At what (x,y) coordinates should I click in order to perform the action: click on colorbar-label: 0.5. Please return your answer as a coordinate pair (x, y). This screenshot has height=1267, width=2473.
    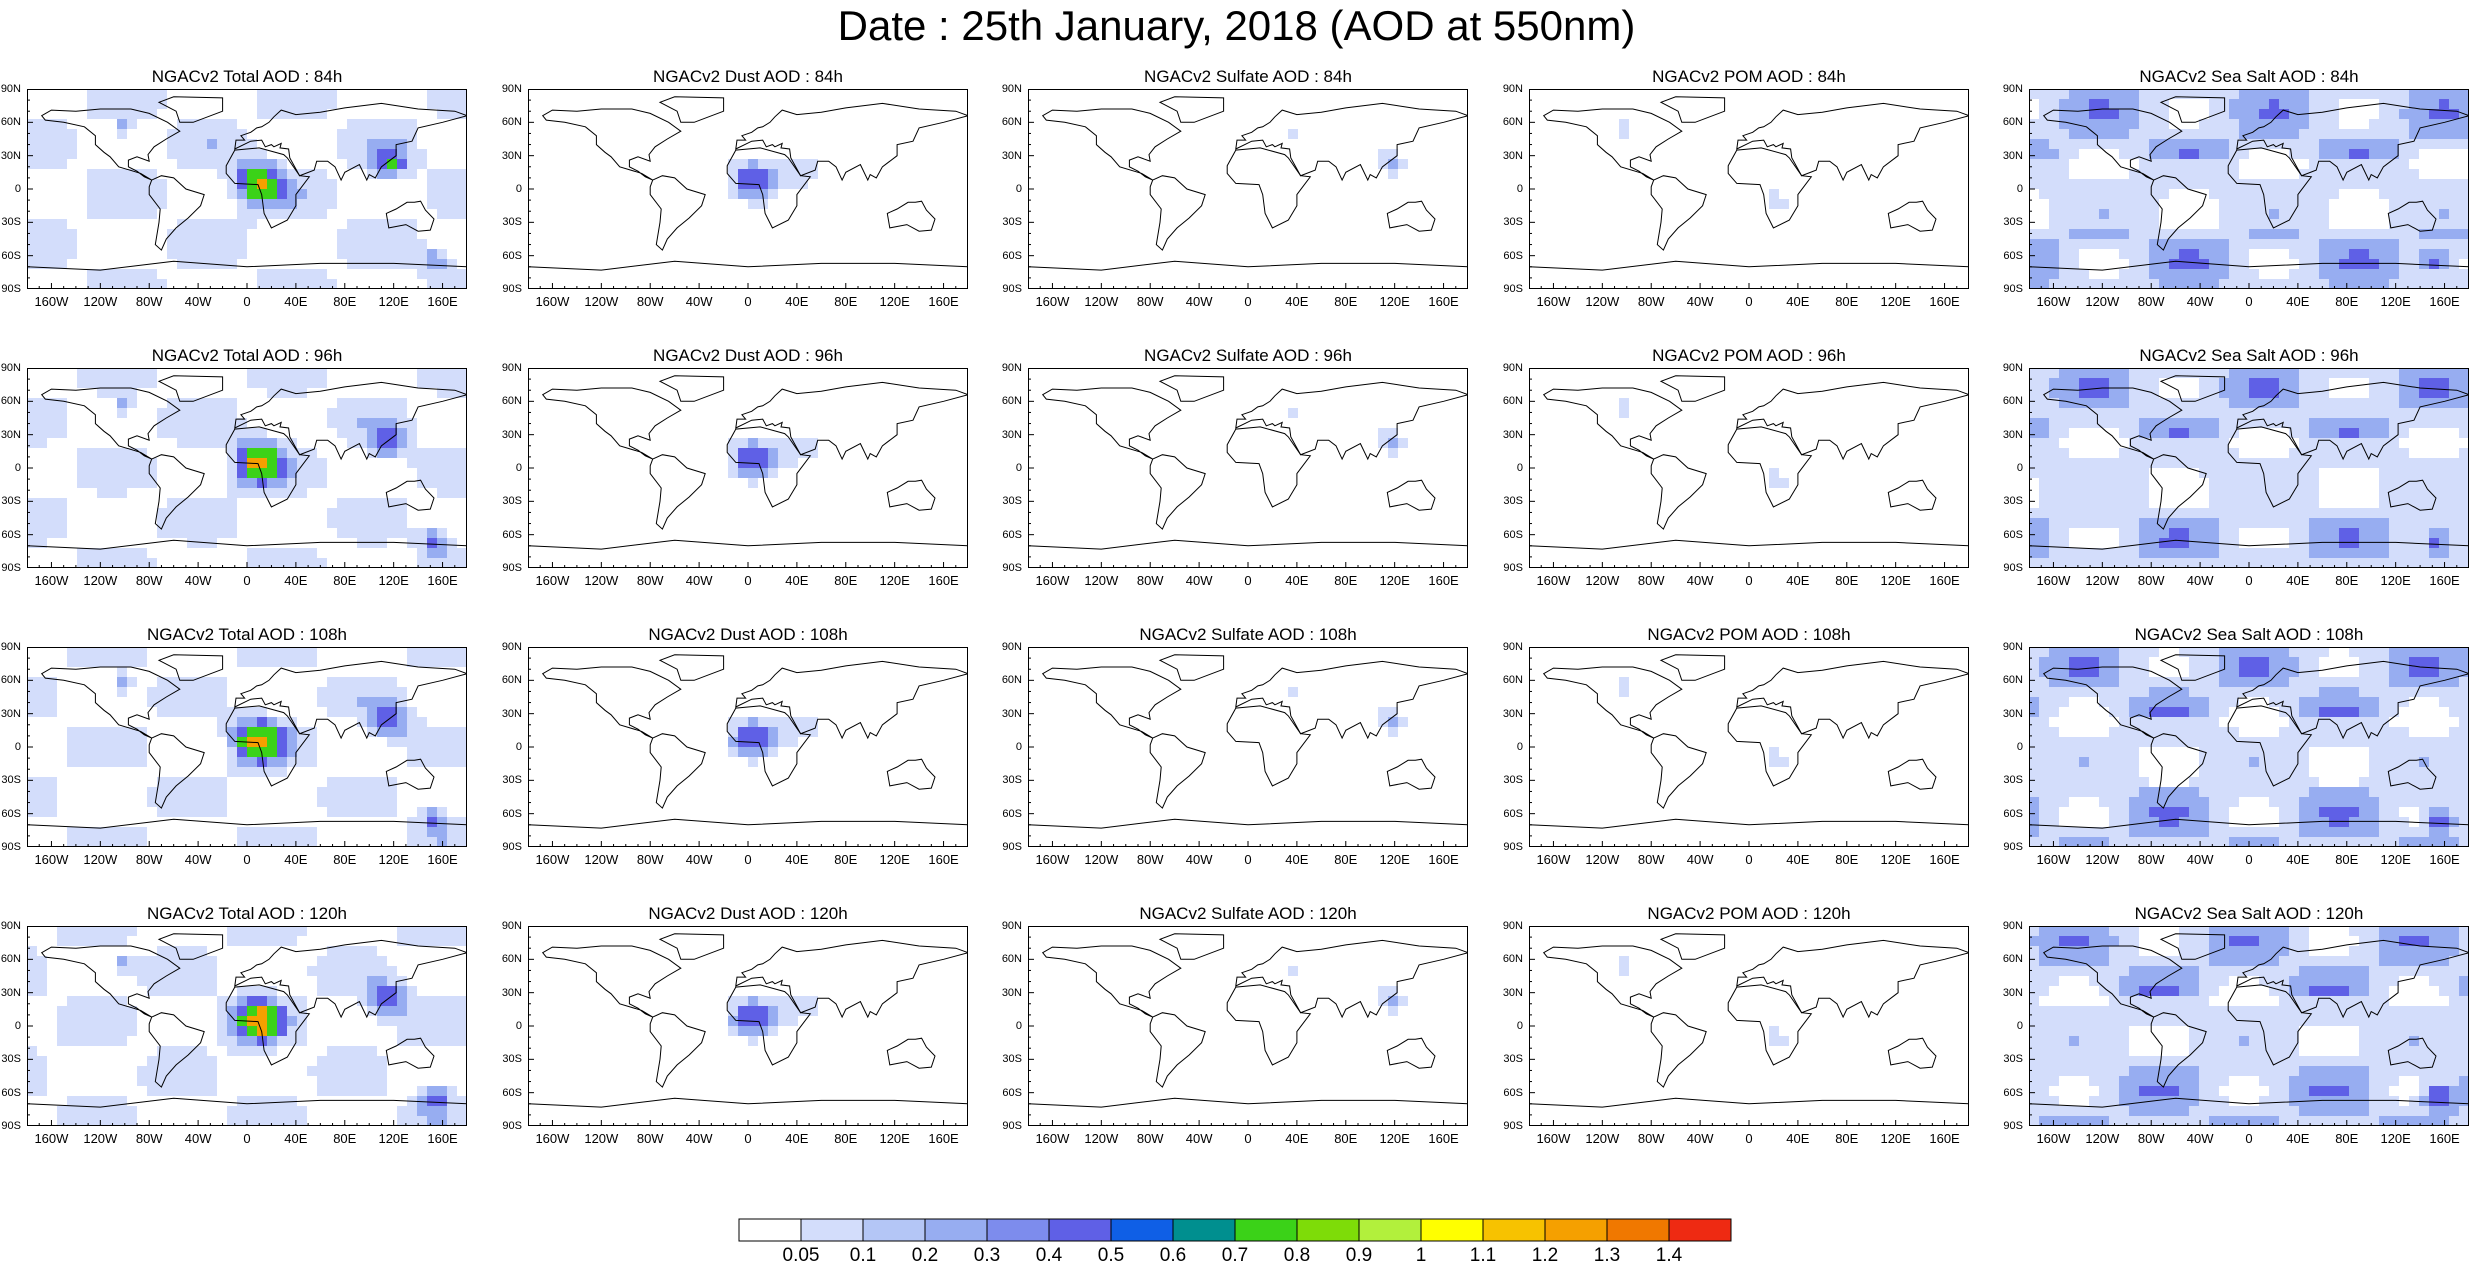
    Looking at the image, I should click on (1111, 1256).